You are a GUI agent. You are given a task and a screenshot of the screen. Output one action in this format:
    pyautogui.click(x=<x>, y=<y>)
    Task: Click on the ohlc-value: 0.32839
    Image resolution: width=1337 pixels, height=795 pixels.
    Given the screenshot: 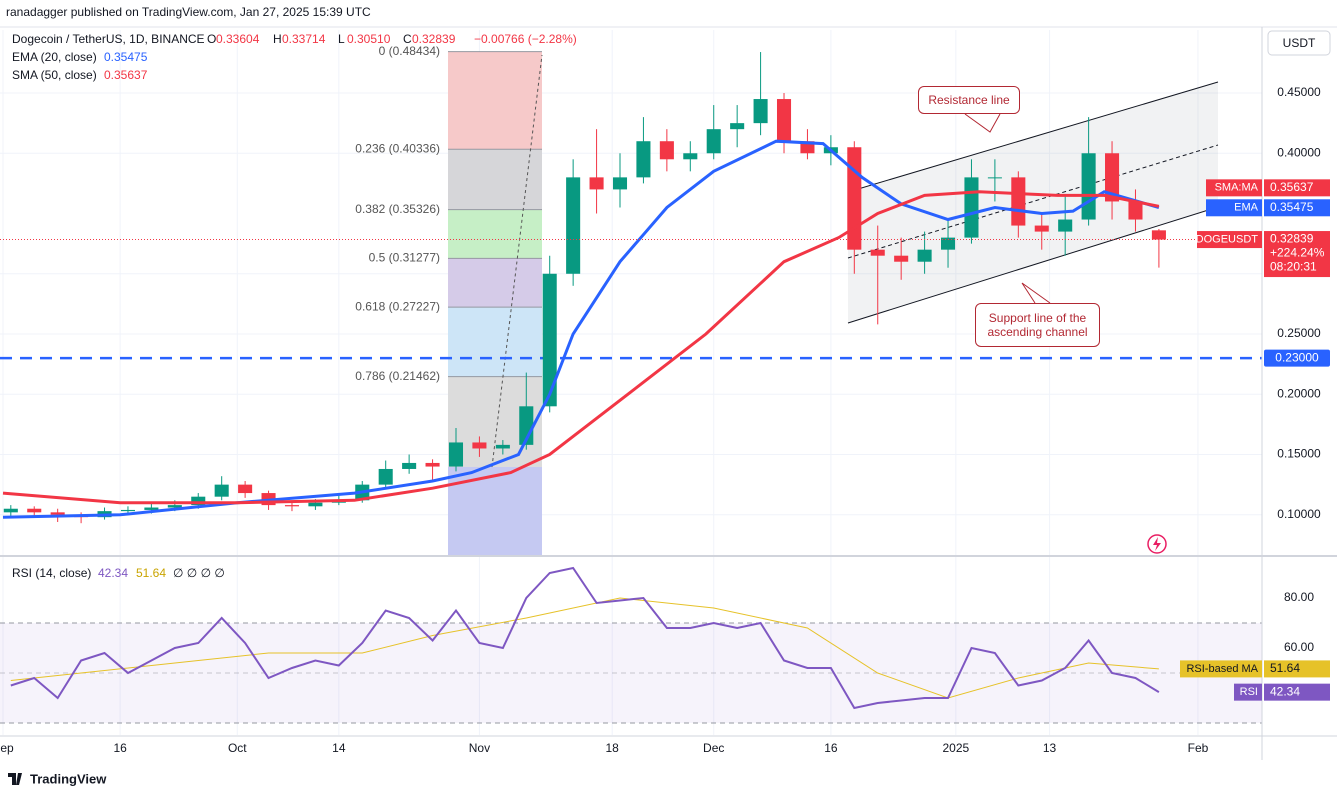 What is the action you would take?
    pyautogui.click(x=434, y=39)
    